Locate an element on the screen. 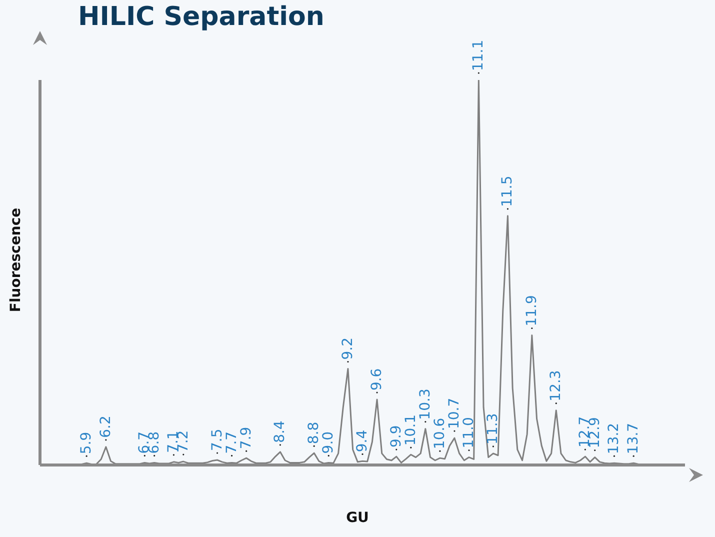 The image size is (715, 537). annotation: 5.9 is located at coordinates (86, 443).